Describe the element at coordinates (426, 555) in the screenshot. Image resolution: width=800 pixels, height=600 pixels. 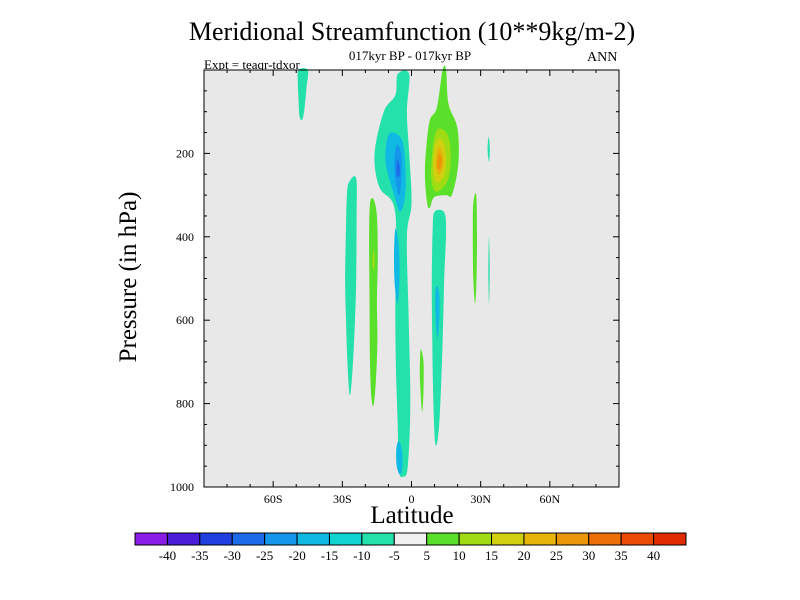
I see `colorbar-label: 5` at that location.